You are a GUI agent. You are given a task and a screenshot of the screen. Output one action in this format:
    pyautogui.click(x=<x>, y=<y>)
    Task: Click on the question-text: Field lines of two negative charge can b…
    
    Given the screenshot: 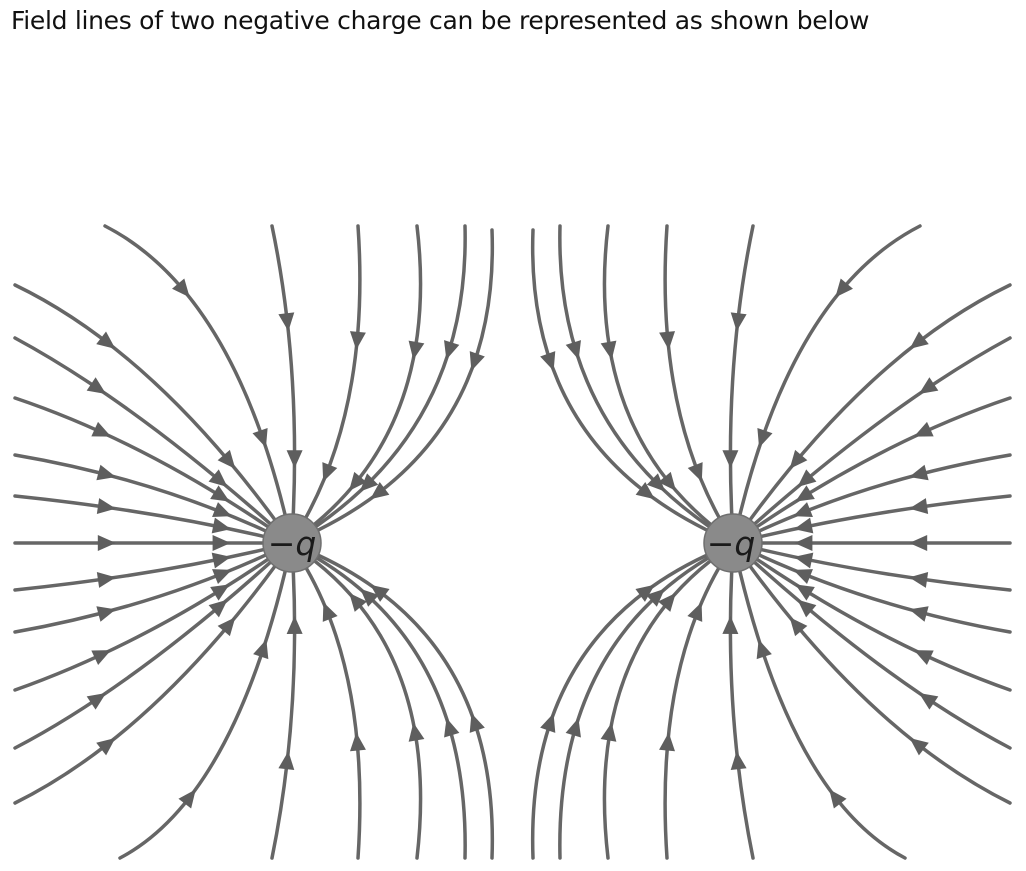 What is the action you would take?
    pyautogui.click(x=440, y=20)
    